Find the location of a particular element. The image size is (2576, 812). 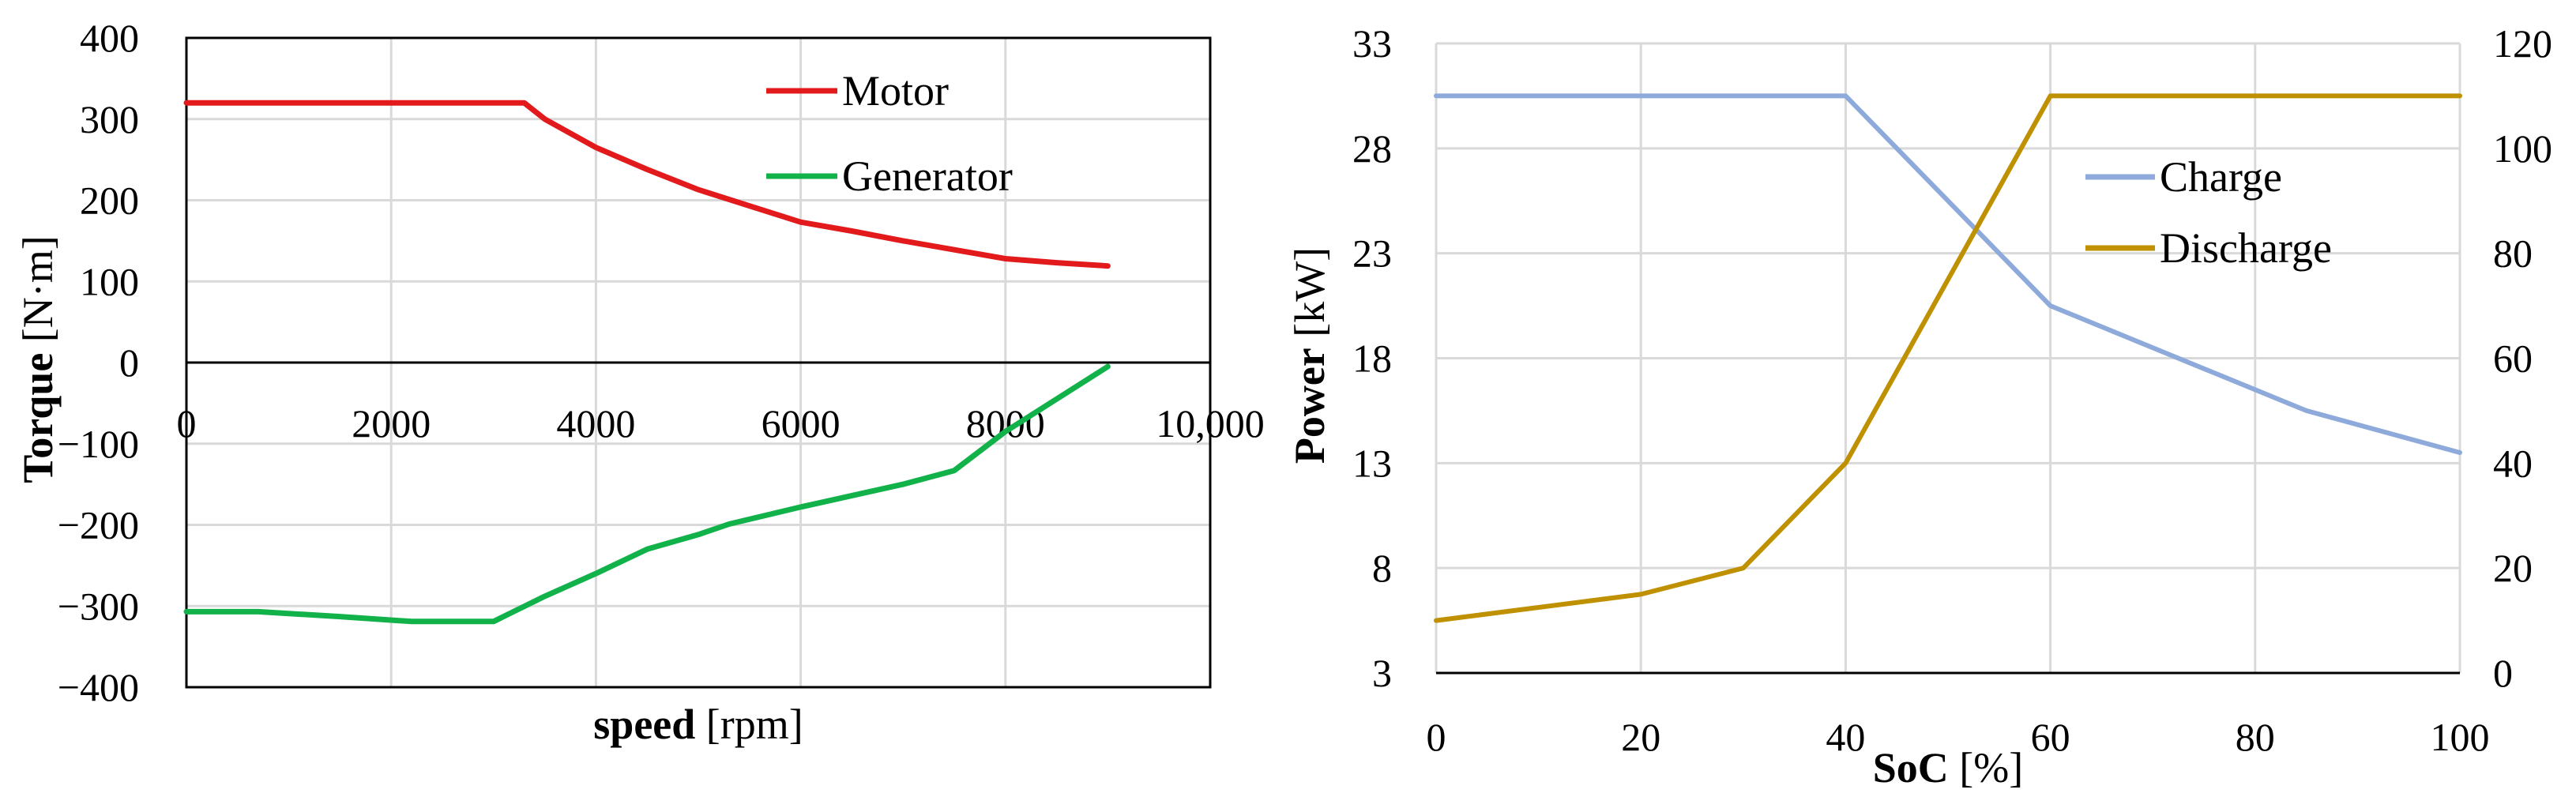

chart2-x-tick-label: 60 is located at coordinates (2050, 737).